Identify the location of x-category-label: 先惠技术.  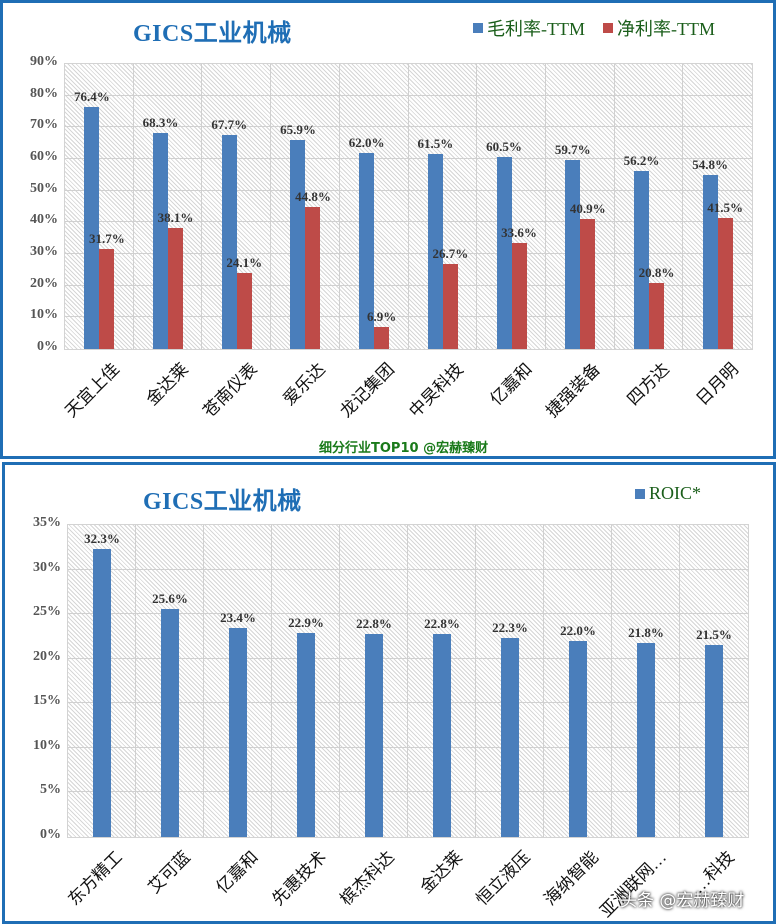
(299, 878).